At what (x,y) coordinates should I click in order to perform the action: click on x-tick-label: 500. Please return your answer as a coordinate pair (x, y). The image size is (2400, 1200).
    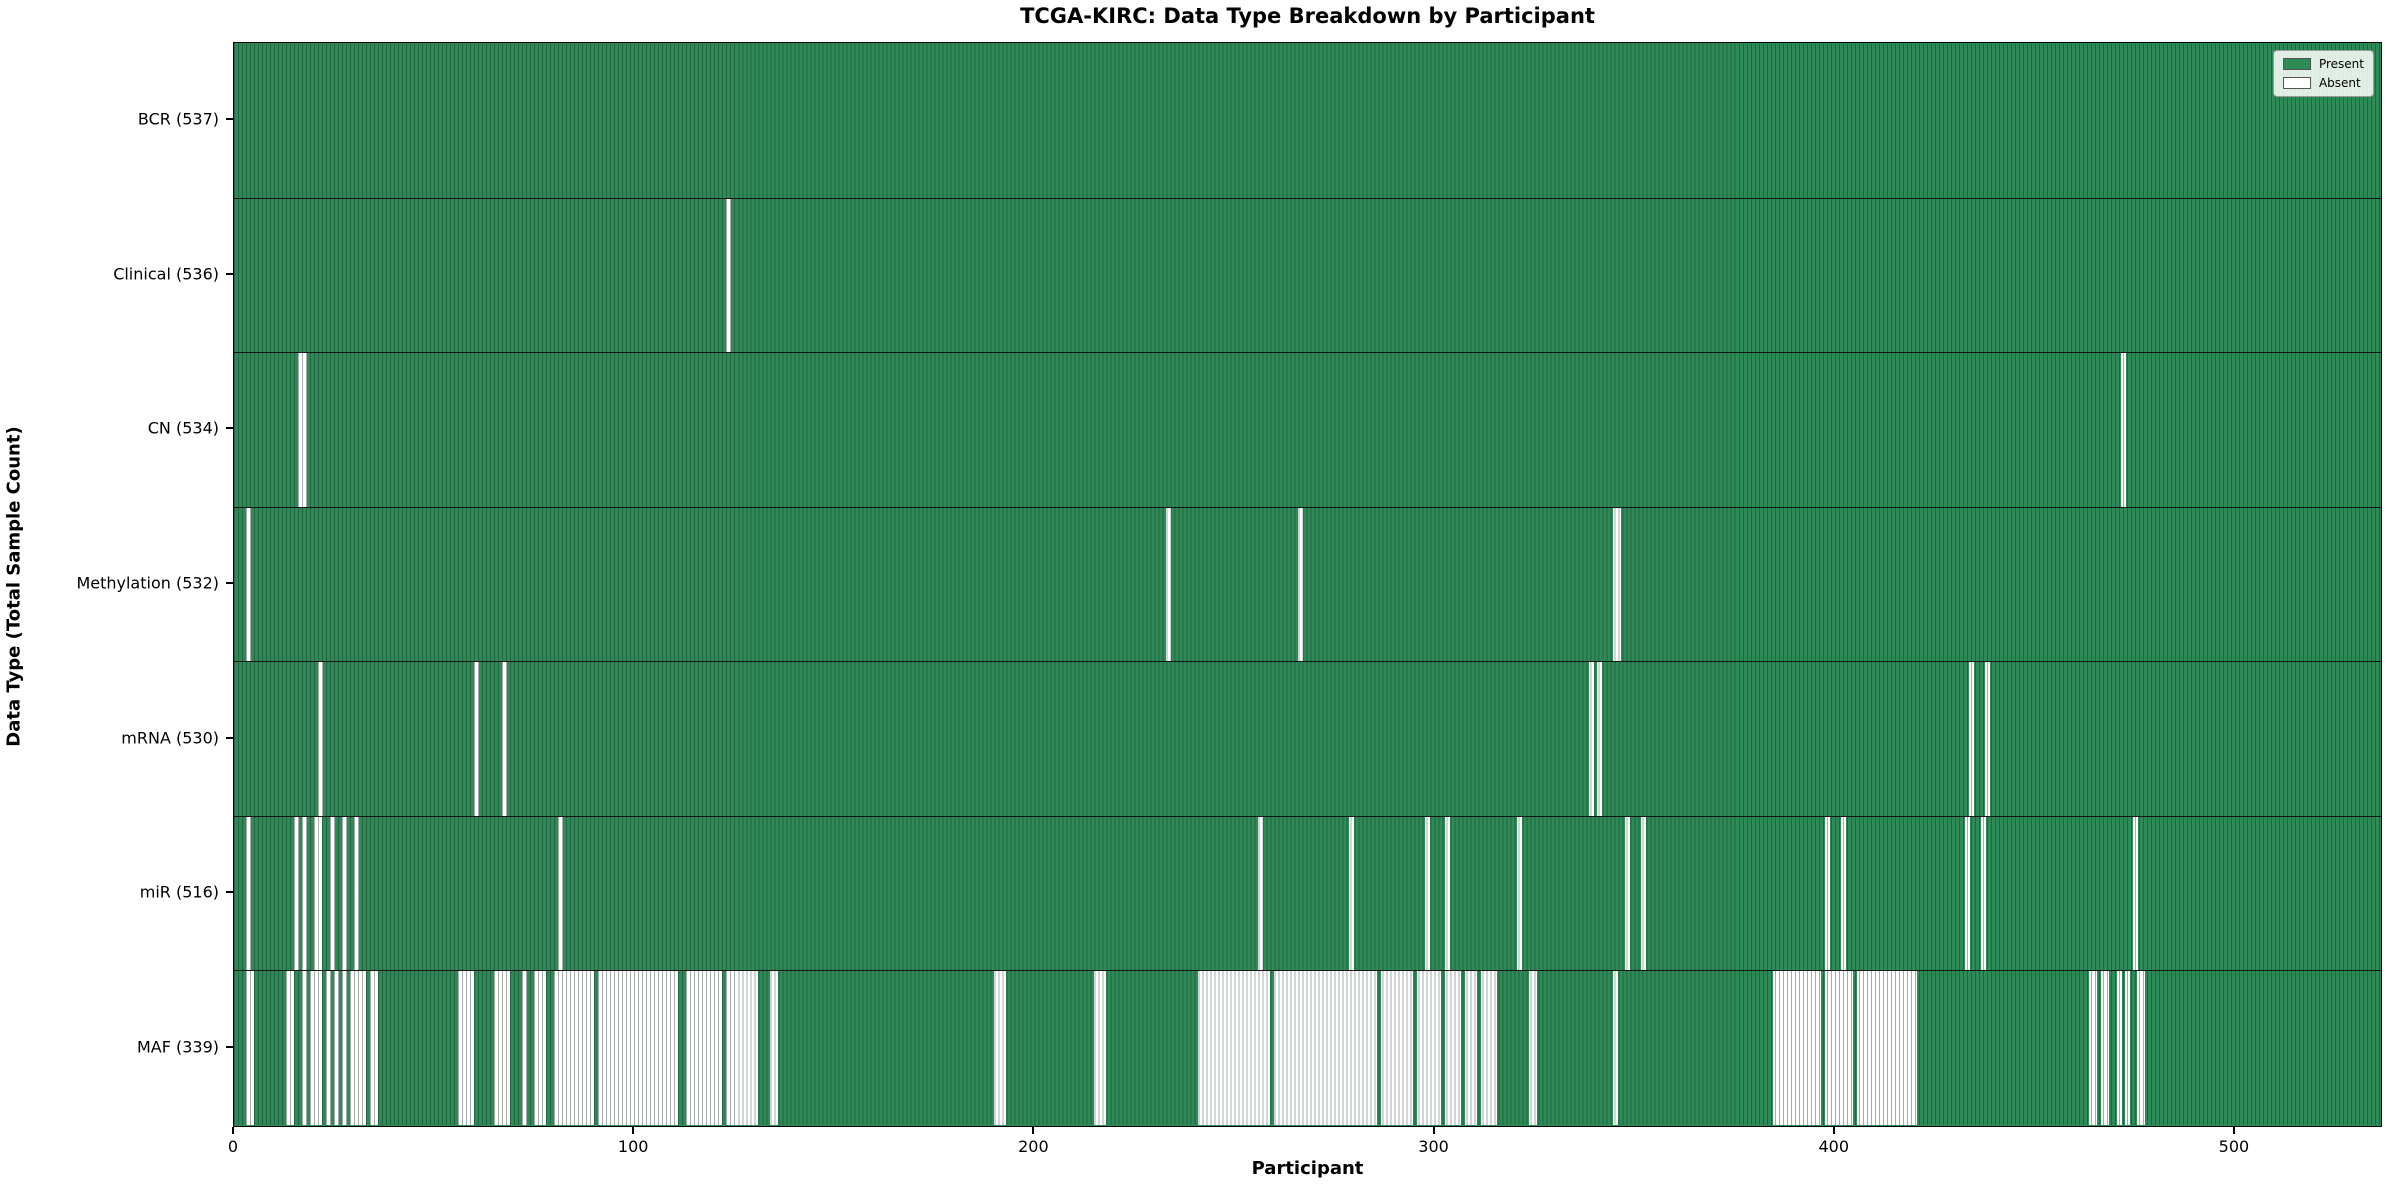
    Looking at the image, I should click on (2234, 1146).